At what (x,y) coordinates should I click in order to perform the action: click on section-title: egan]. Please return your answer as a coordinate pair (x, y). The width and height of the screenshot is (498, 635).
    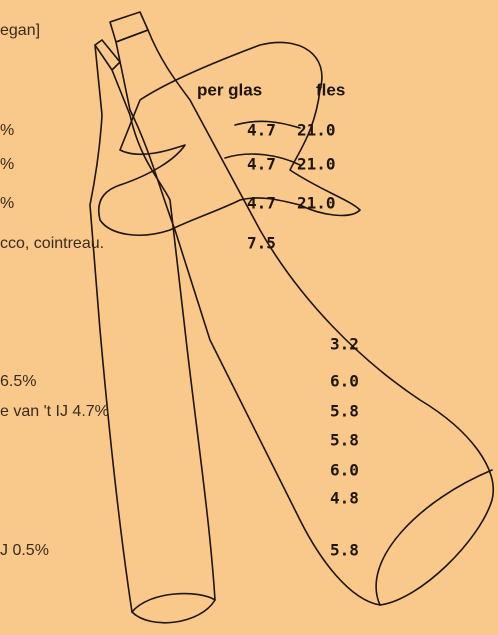
    Looking at the image, I should click on (20, 30).